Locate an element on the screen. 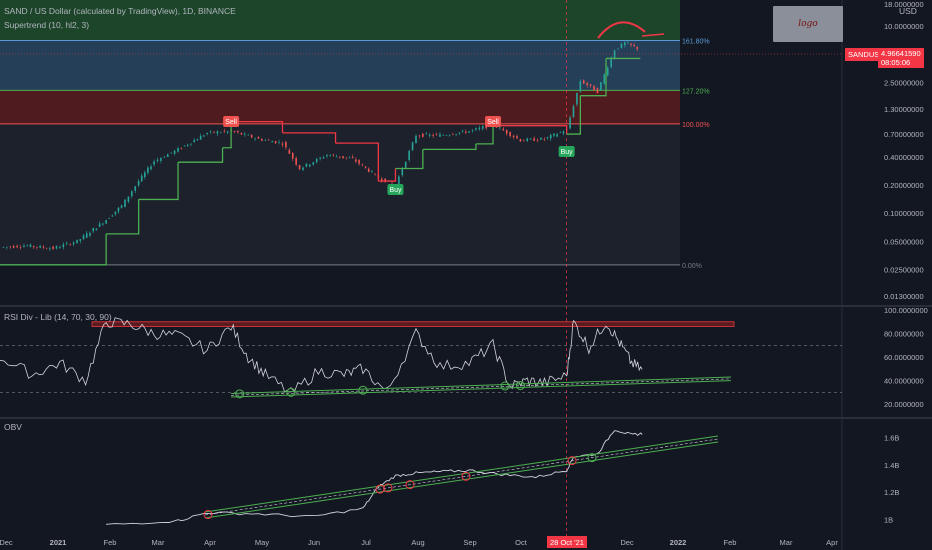  obv-tick-label: 1.4B is located at coordinates (891, 465).